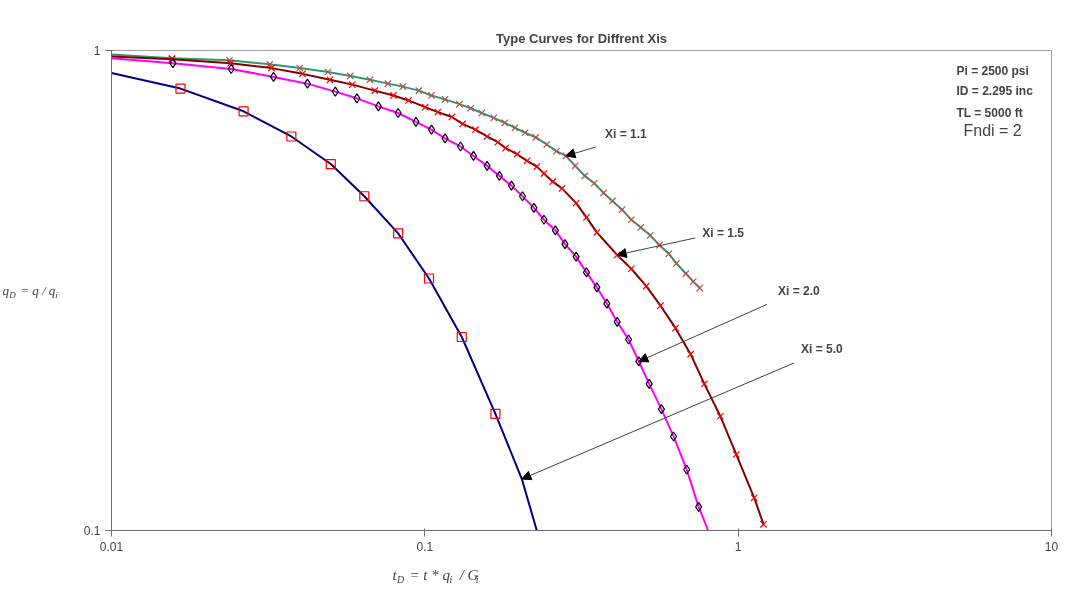 Image resolution: width=1071 pixels, height=610 pixels. I want to click on x-tick-label: 0.01, so click(111, 546).